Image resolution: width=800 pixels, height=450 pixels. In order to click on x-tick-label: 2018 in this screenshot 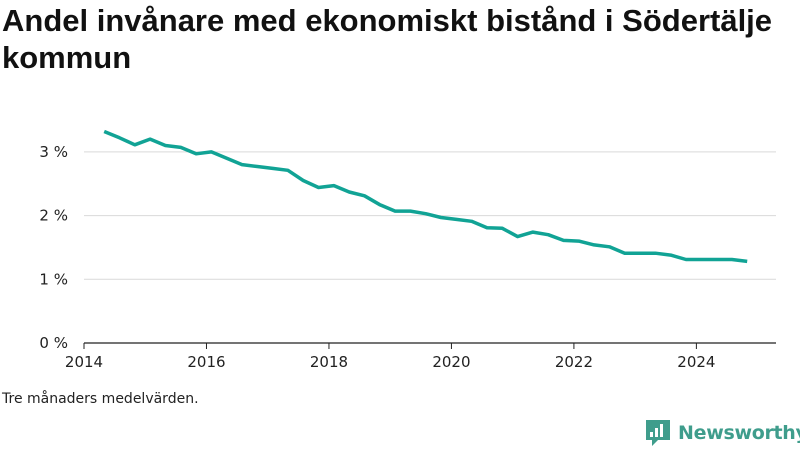, I will do `click(329, 362)`.